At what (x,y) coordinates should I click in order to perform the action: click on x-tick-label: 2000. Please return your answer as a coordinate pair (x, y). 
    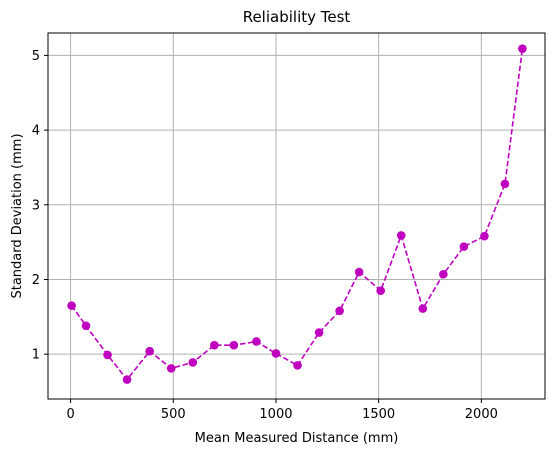
    Looking at the image, I should click on (481, 414).